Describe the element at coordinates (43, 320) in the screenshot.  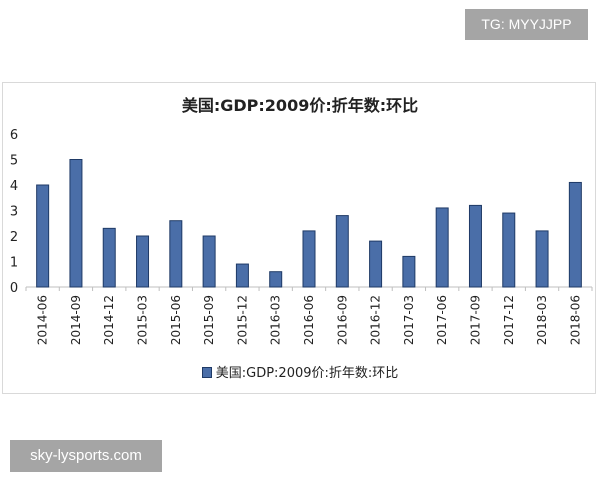
I see `x-tick-label: 2014-06` at that location.